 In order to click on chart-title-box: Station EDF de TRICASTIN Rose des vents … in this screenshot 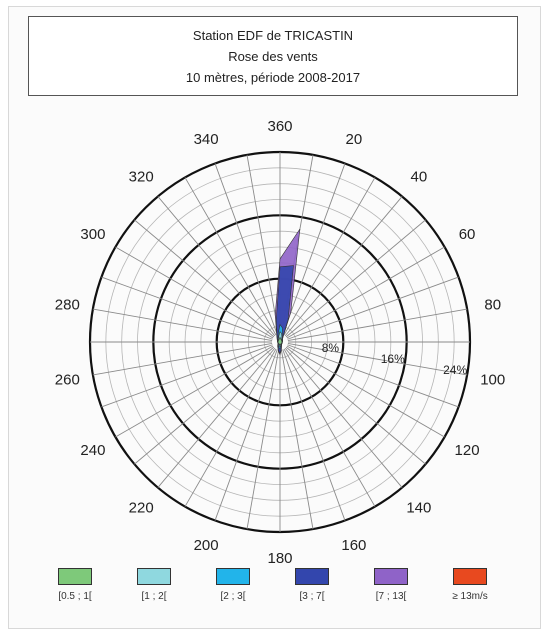, I will do `click(273, 56)`.